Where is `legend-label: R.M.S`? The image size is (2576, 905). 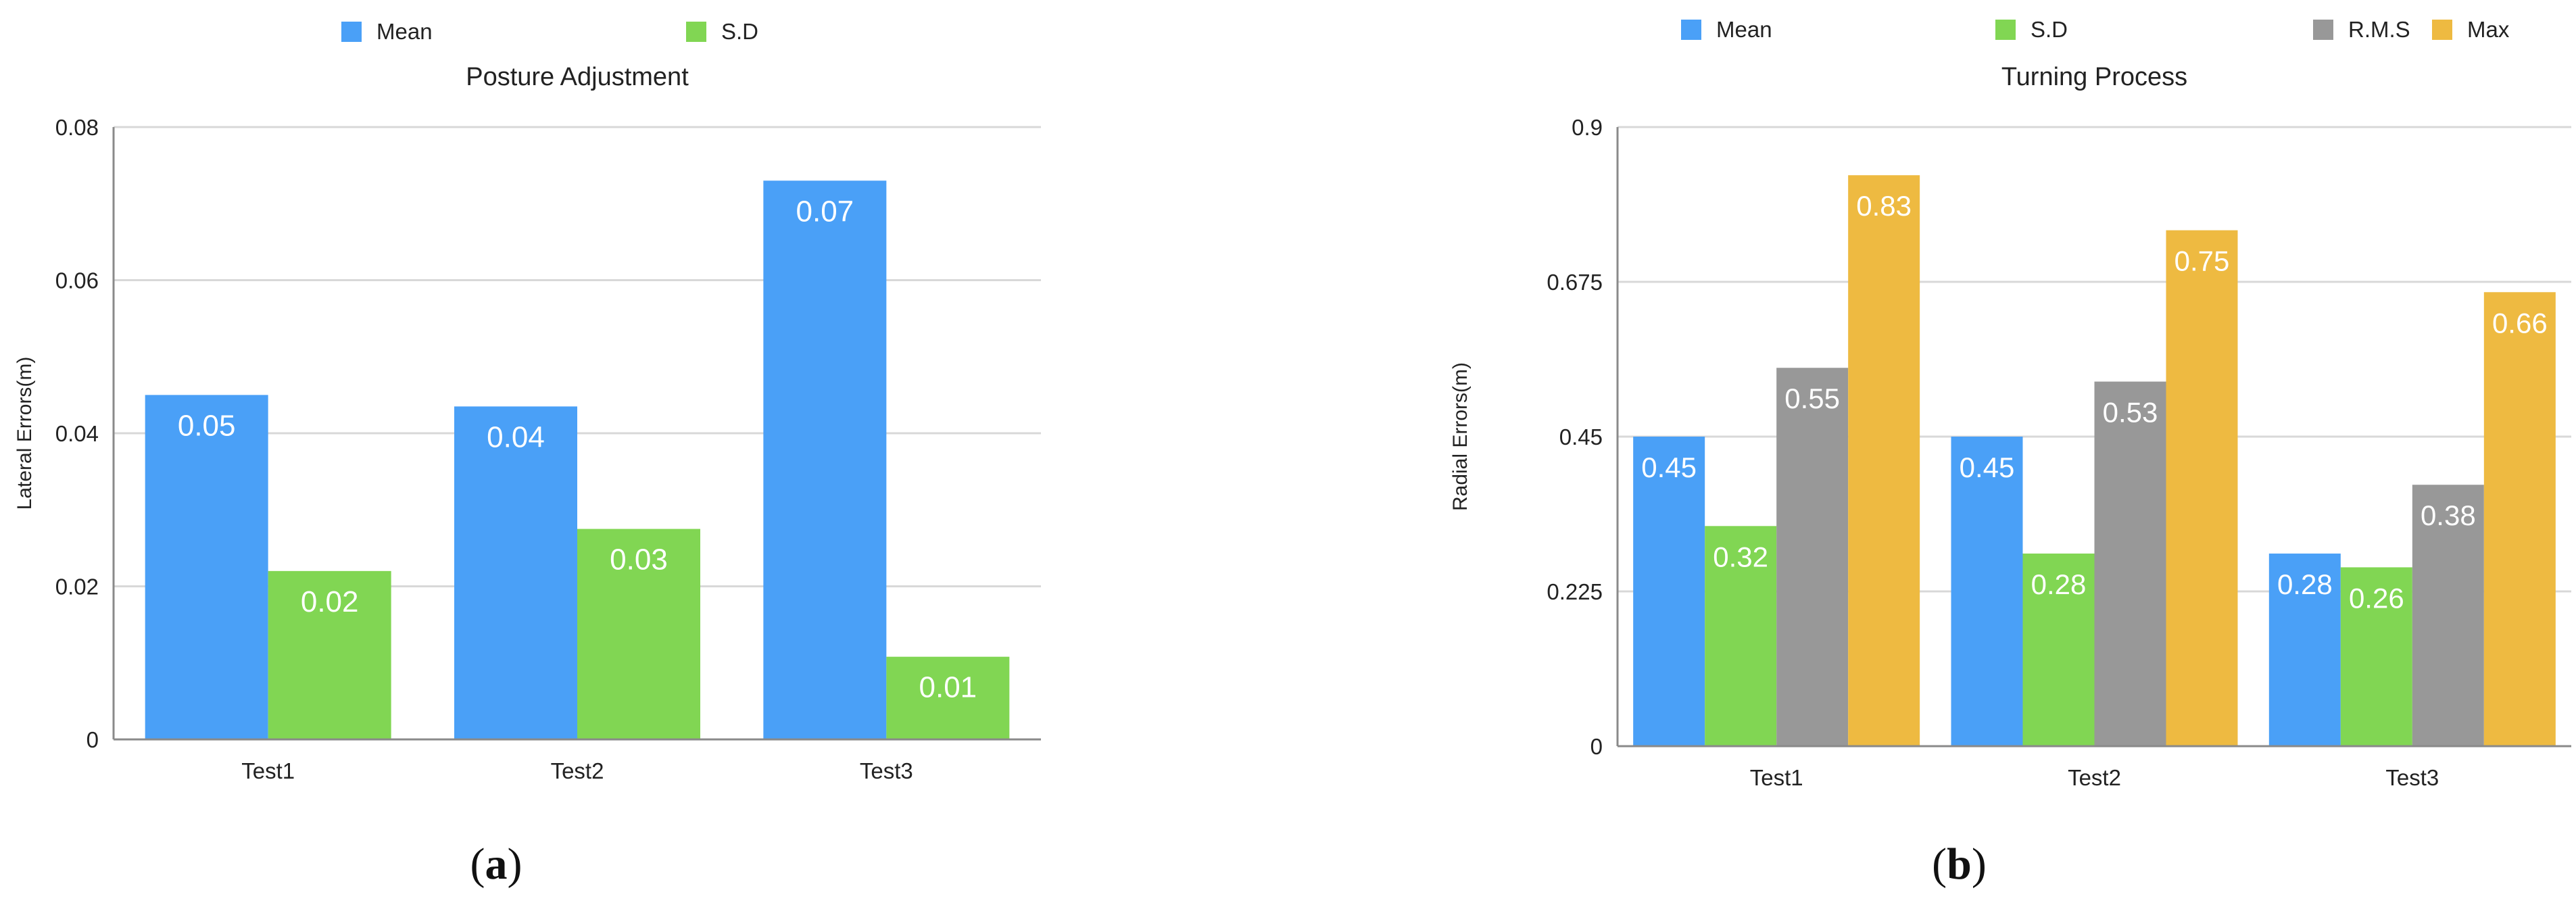
legend-label: R.M.S is located at coordinates (2379, 29).